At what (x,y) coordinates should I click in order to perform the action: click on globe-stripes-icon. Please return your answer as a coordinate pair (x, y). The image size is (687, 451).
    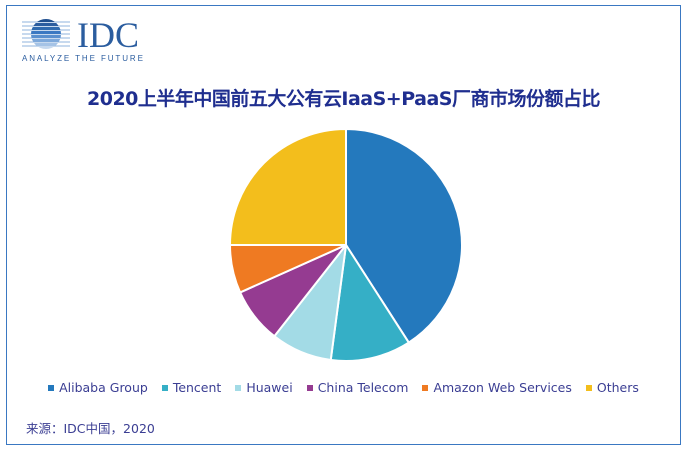
    Looking at the image, I should click on (46, 34).